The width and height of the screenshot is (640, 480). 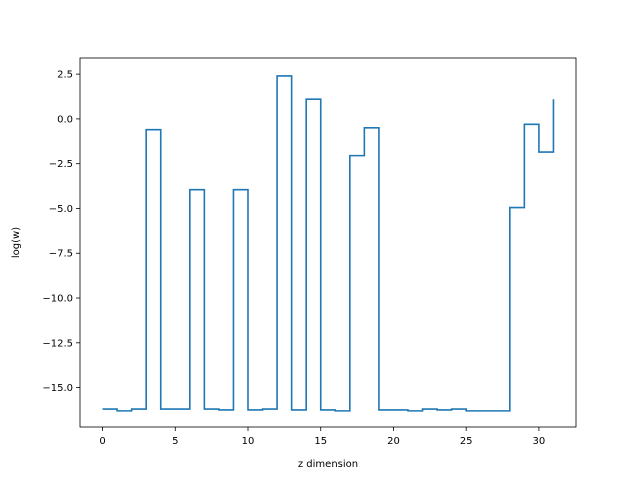 I want to click on y-tick-label: −15.0, so click(x=57, y=388).